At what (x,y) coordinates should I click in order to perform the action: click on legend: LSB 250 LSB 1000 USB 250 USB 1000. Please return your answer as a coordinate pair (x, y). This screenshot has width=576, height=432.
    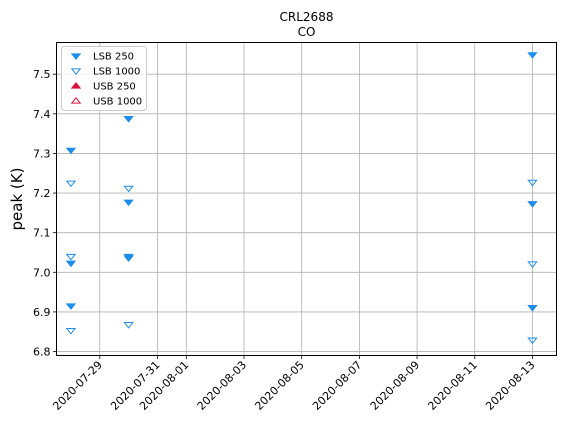
    Looking at the image, I should click on (104, 78).